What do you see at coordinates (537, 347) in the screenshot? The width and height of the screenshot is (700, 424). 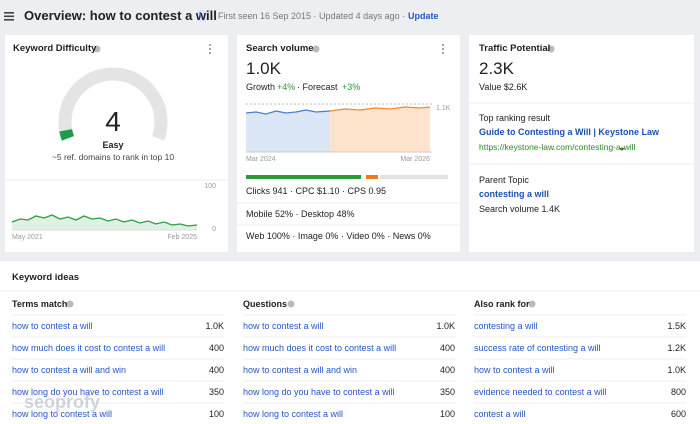 I see `keyword-link: success rate of contesting a will` at bounding box center [537, 347].